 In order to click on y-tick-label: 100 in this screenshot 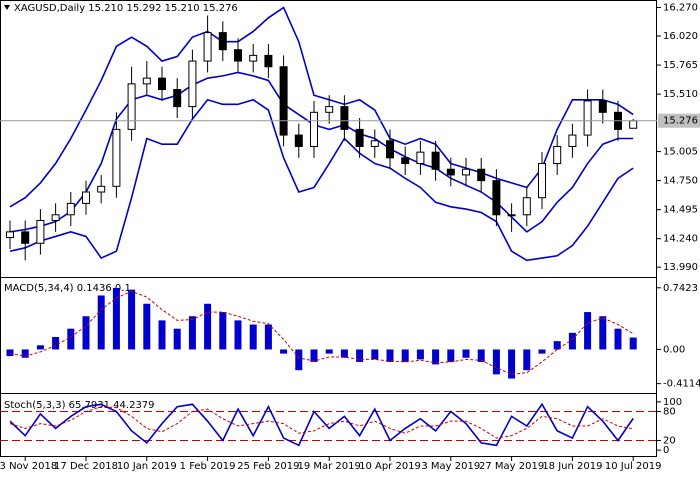, I will do `click(672, 402)`.